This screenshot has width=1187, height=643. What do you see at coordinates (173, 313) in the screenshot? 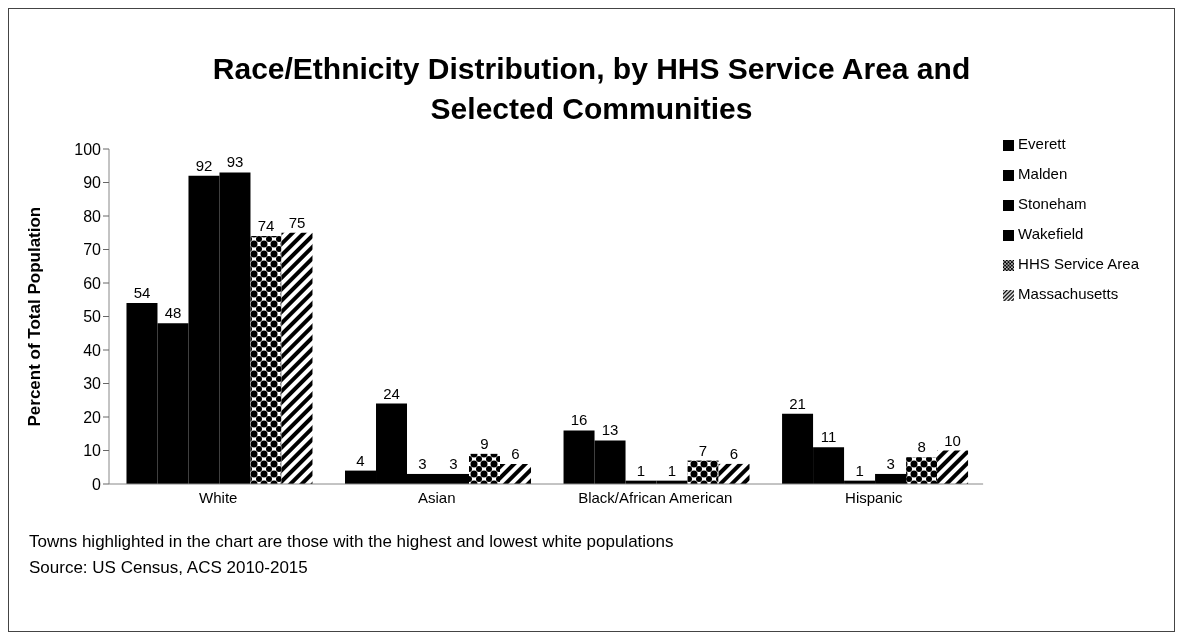
I see `data-label: 48` at bounding box center [173, 313].